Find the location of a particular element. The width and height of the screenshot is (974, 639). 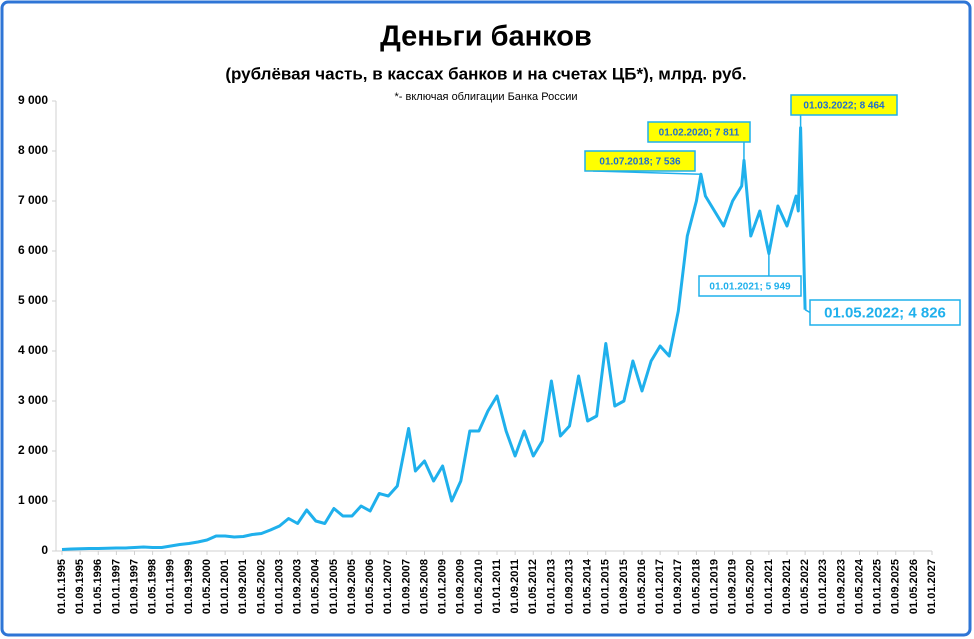

x-tick-label: 01.09.2003 is located at coordinates (298, 586).